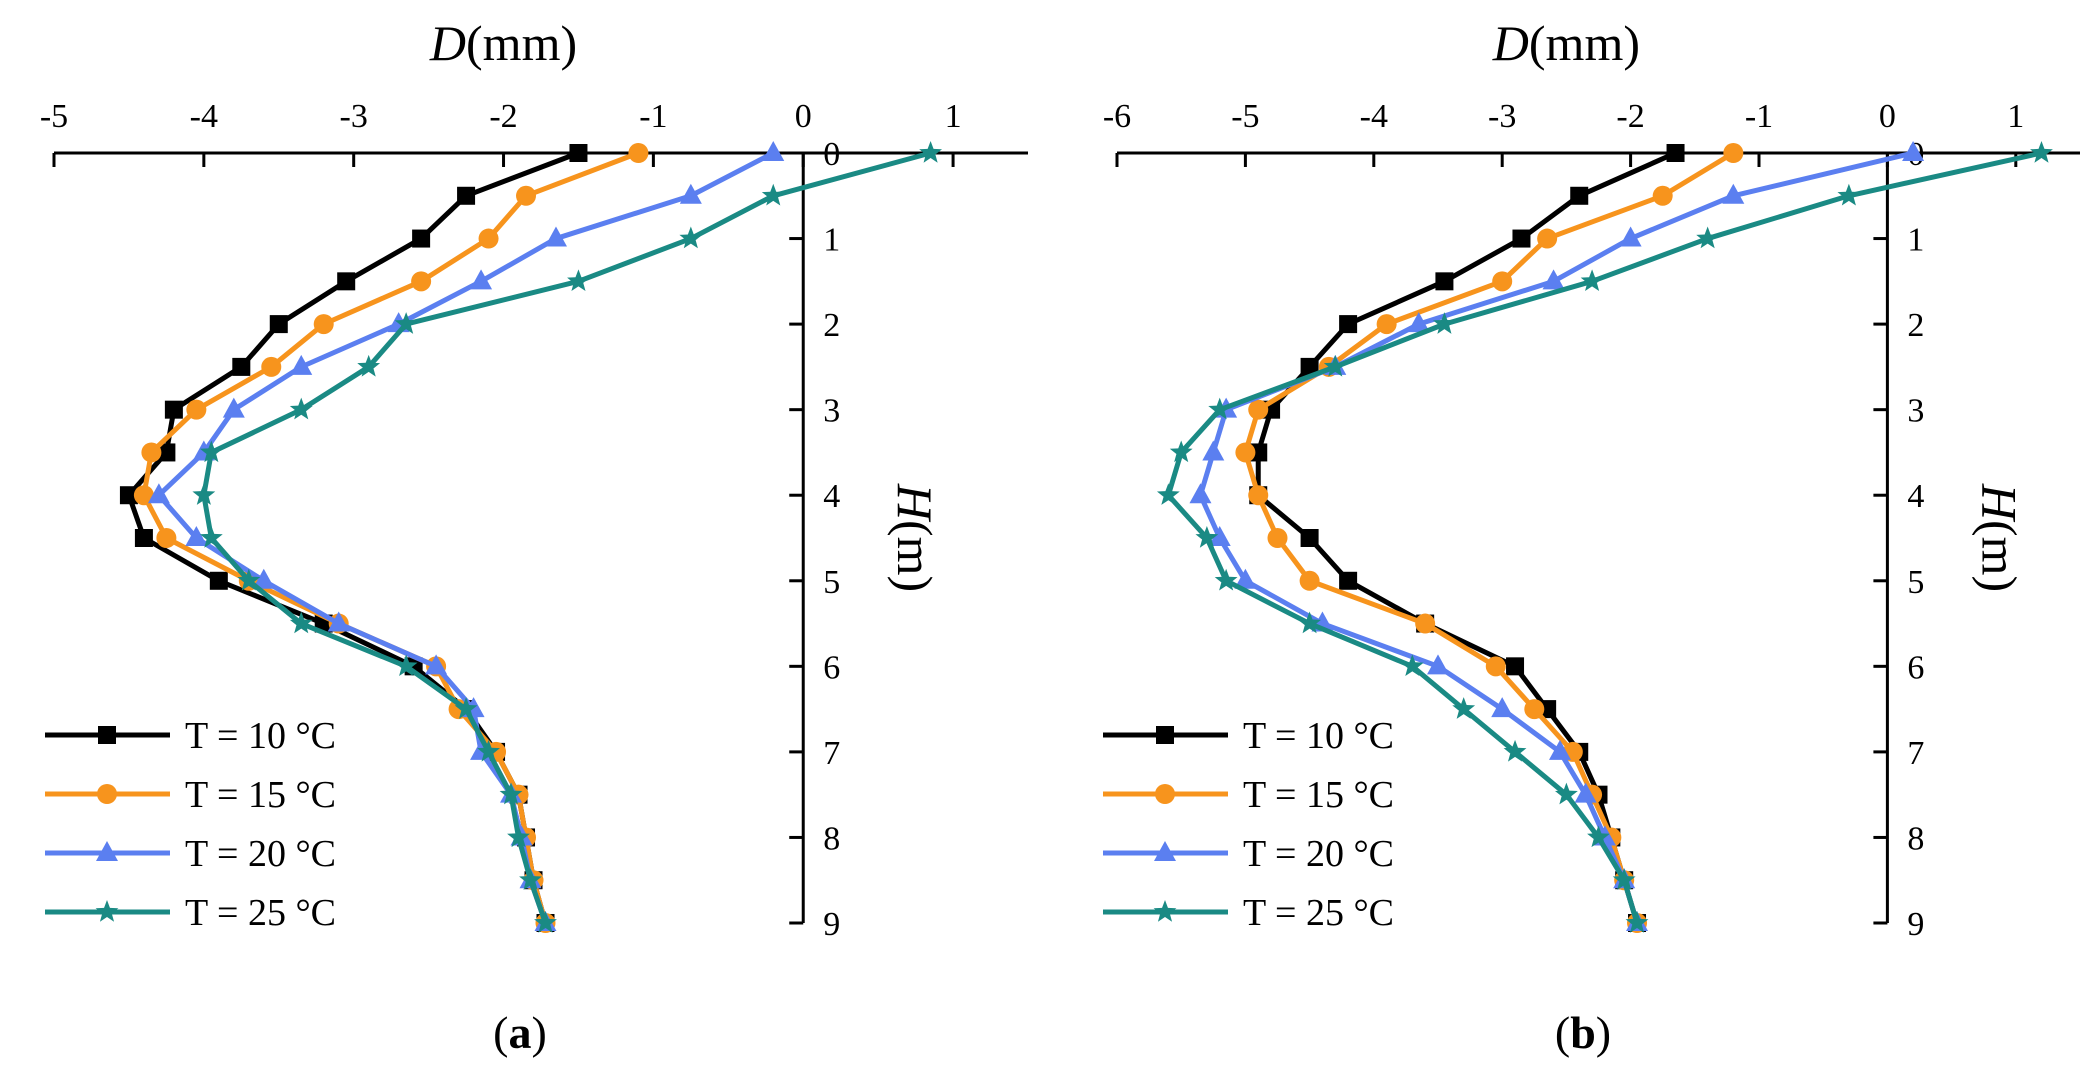  What do you see at coordinates (1915, 924) in the screenshot?
I see `y-tick-label: 9` at bounding box center [1915, 924].